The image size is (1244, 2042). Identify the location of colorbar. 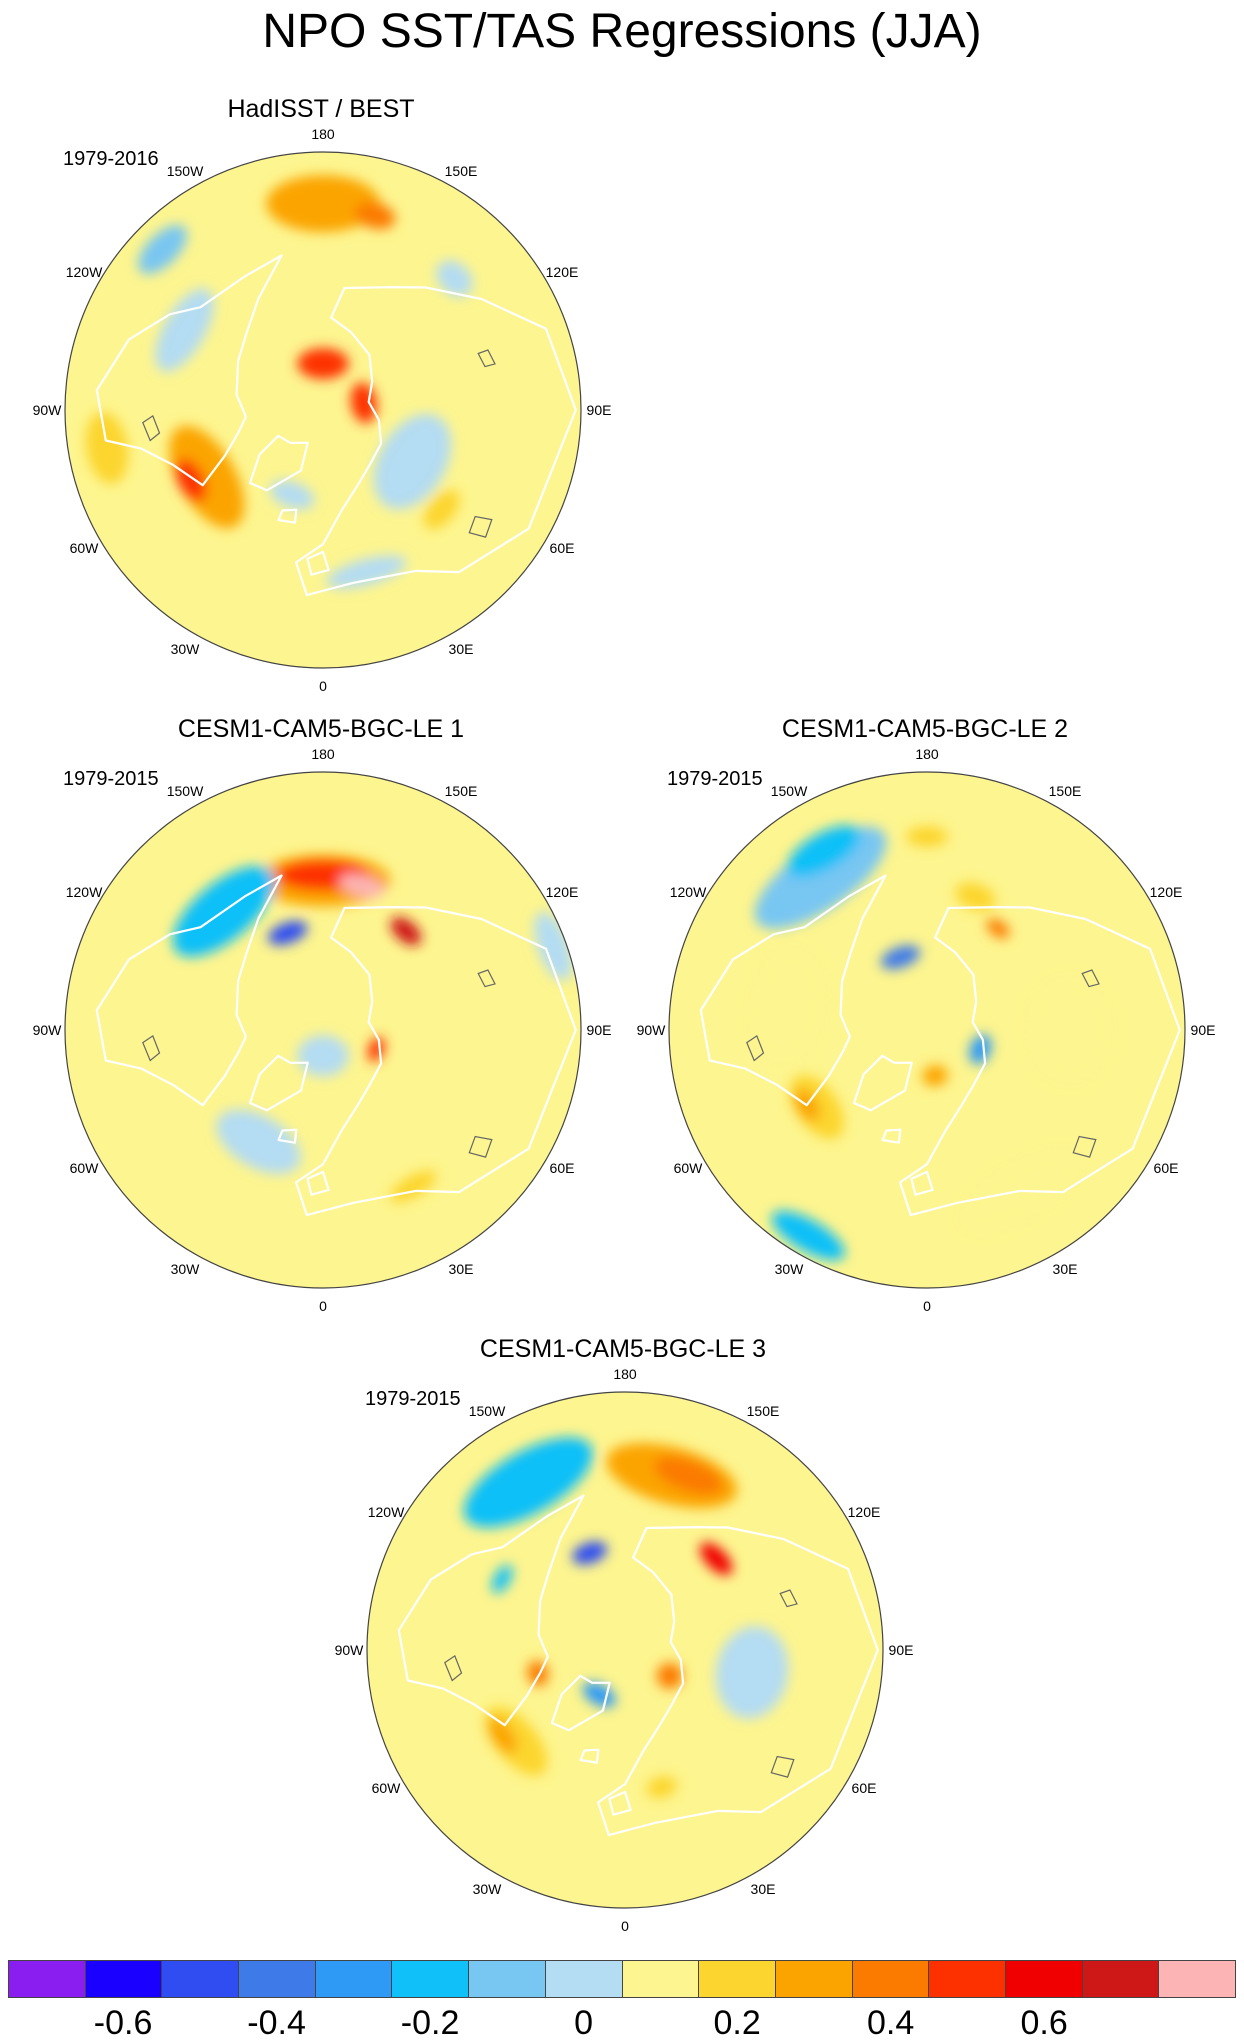
(622, 1979).